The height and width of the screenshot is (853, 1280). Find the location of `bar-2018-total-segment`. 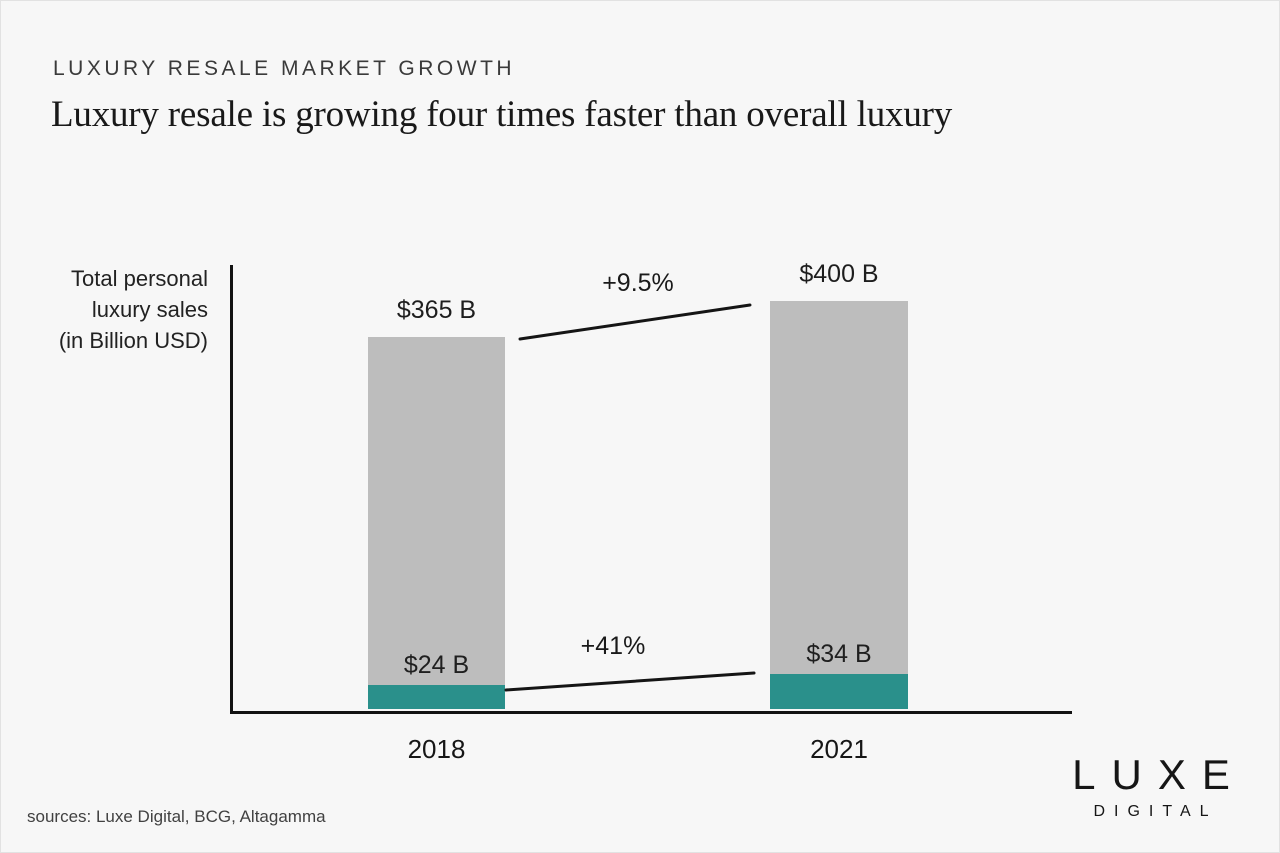

bar-2018-total-segment is located at coordinates (436, 523).